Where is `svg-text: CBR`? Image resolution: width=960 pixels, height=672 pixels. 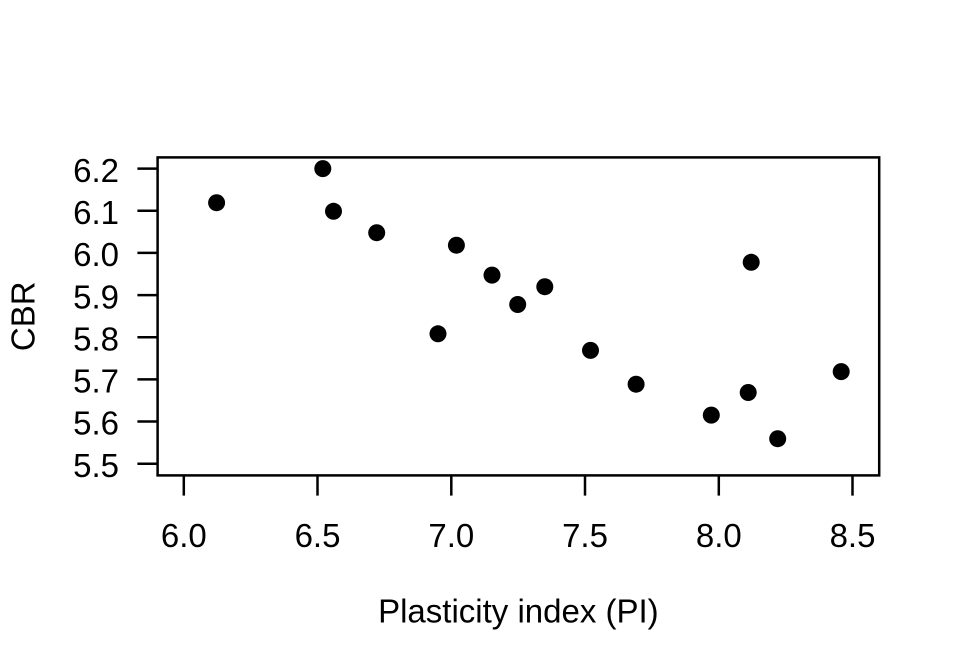
svg-text: CBR is located at coordinates (23, 316).